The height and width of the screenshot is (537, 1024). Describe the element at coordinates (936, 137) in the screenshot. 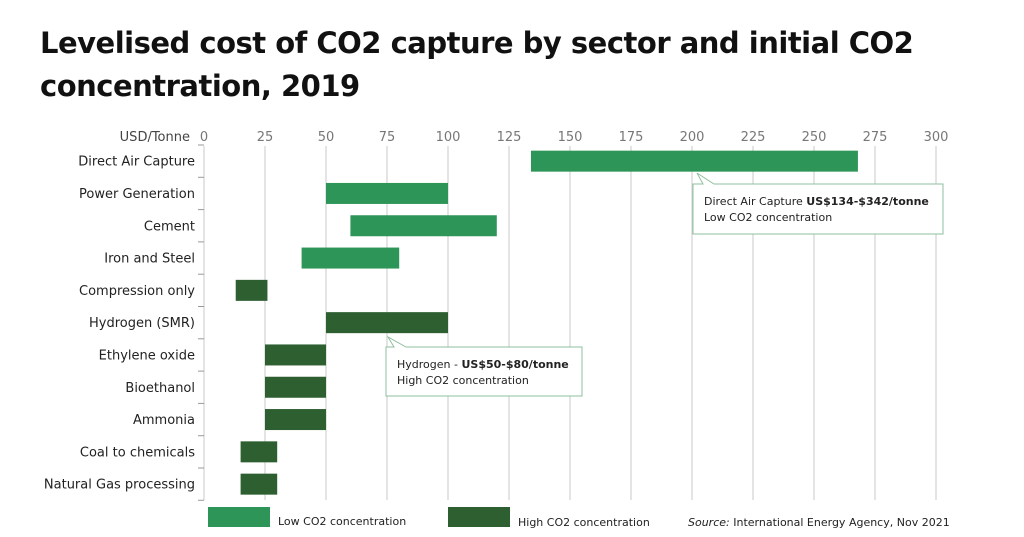

I see `x-tick-label: 300` at that location.